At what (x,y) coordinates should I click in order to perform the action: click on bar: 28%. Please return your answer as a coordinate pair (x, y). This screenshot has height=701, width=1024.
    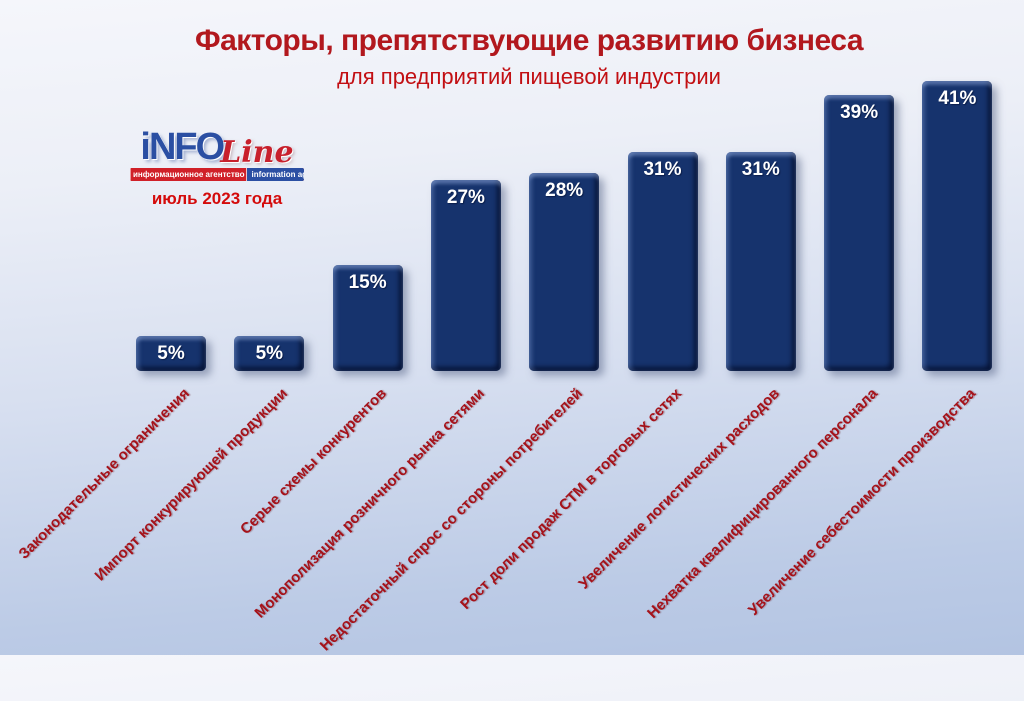
    Looking at the image, I should click on (564, 272).